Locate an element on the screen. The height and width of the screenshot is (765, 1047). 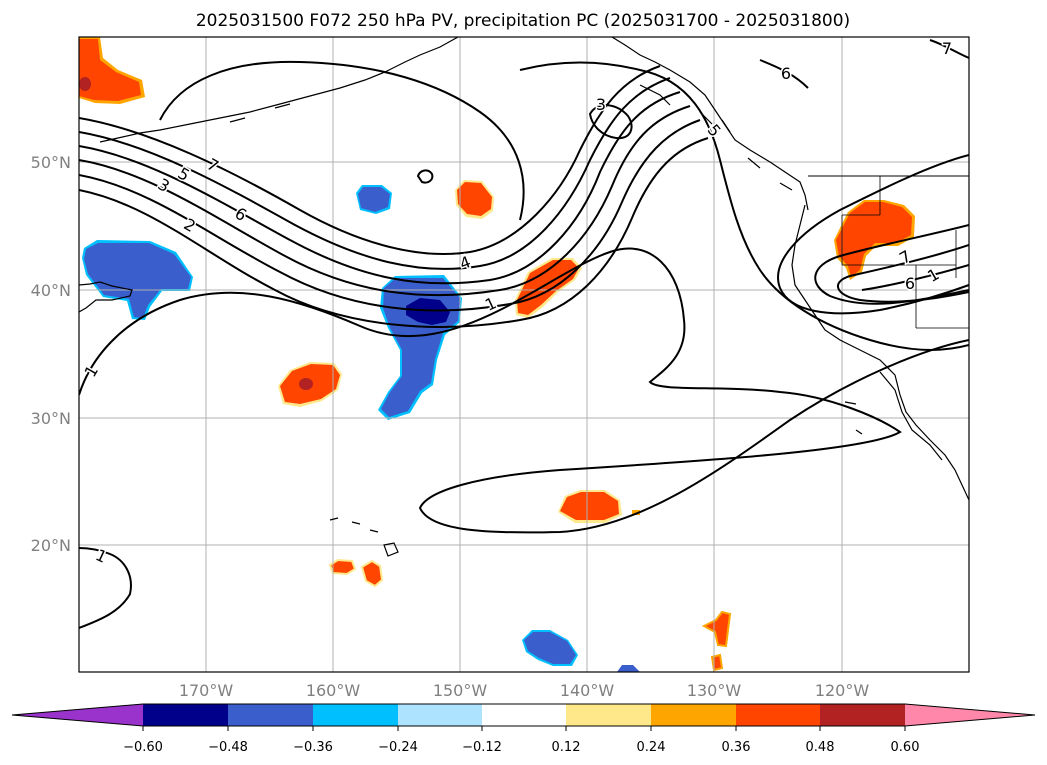
colorbar-under-triangle is located at coordinates (77, 715).